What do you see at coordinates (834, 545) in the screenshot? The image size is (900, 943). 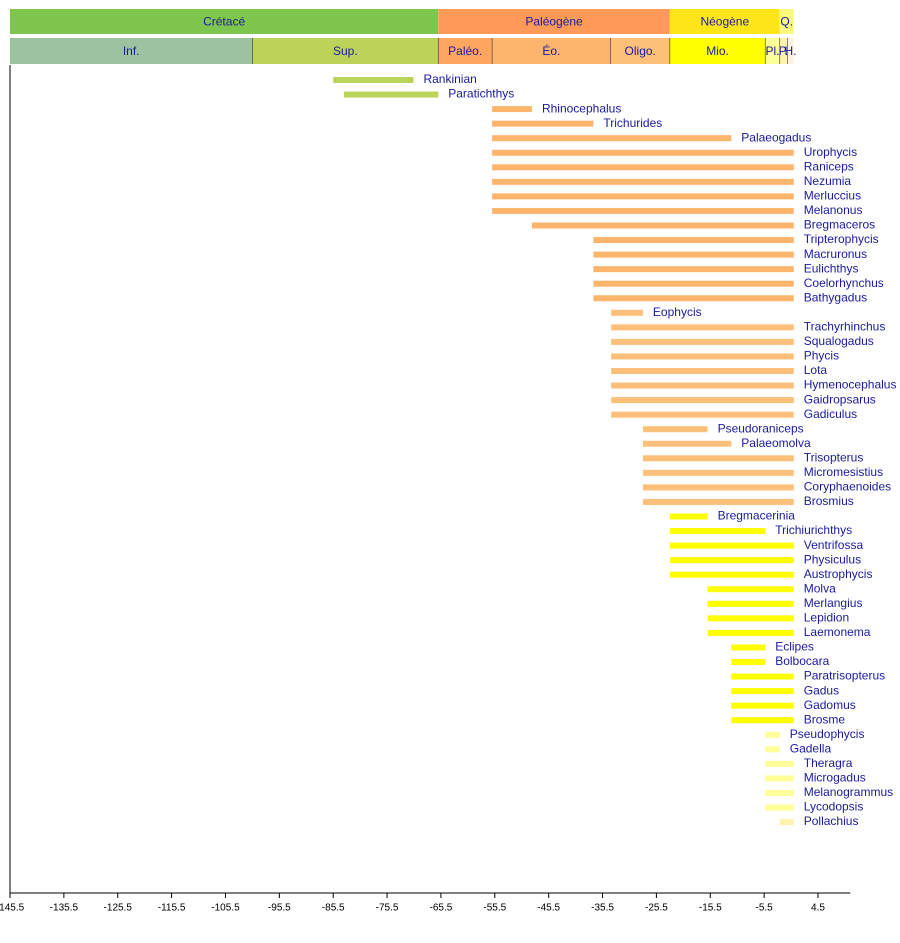 I see `bar-label: Ventrifossa` at bounding box center [834, 545].